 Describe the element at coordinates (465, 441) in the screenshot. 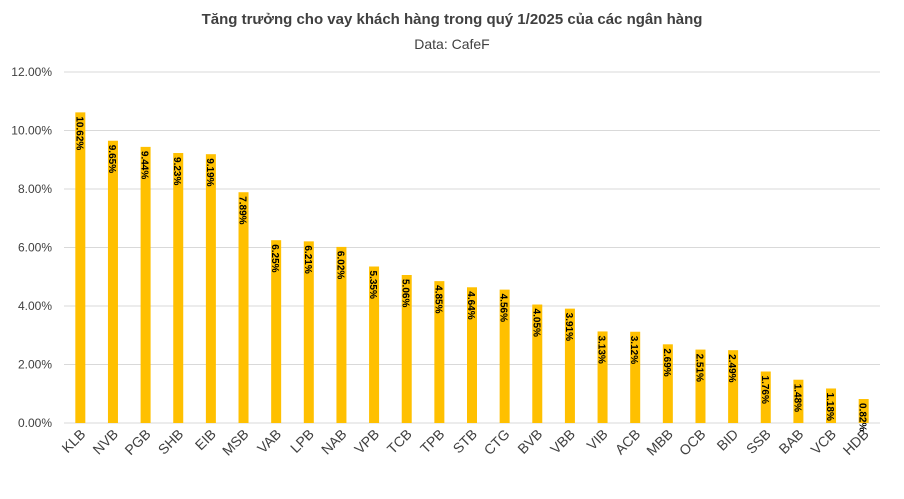

I see `x-tick-label: STB` at that location.